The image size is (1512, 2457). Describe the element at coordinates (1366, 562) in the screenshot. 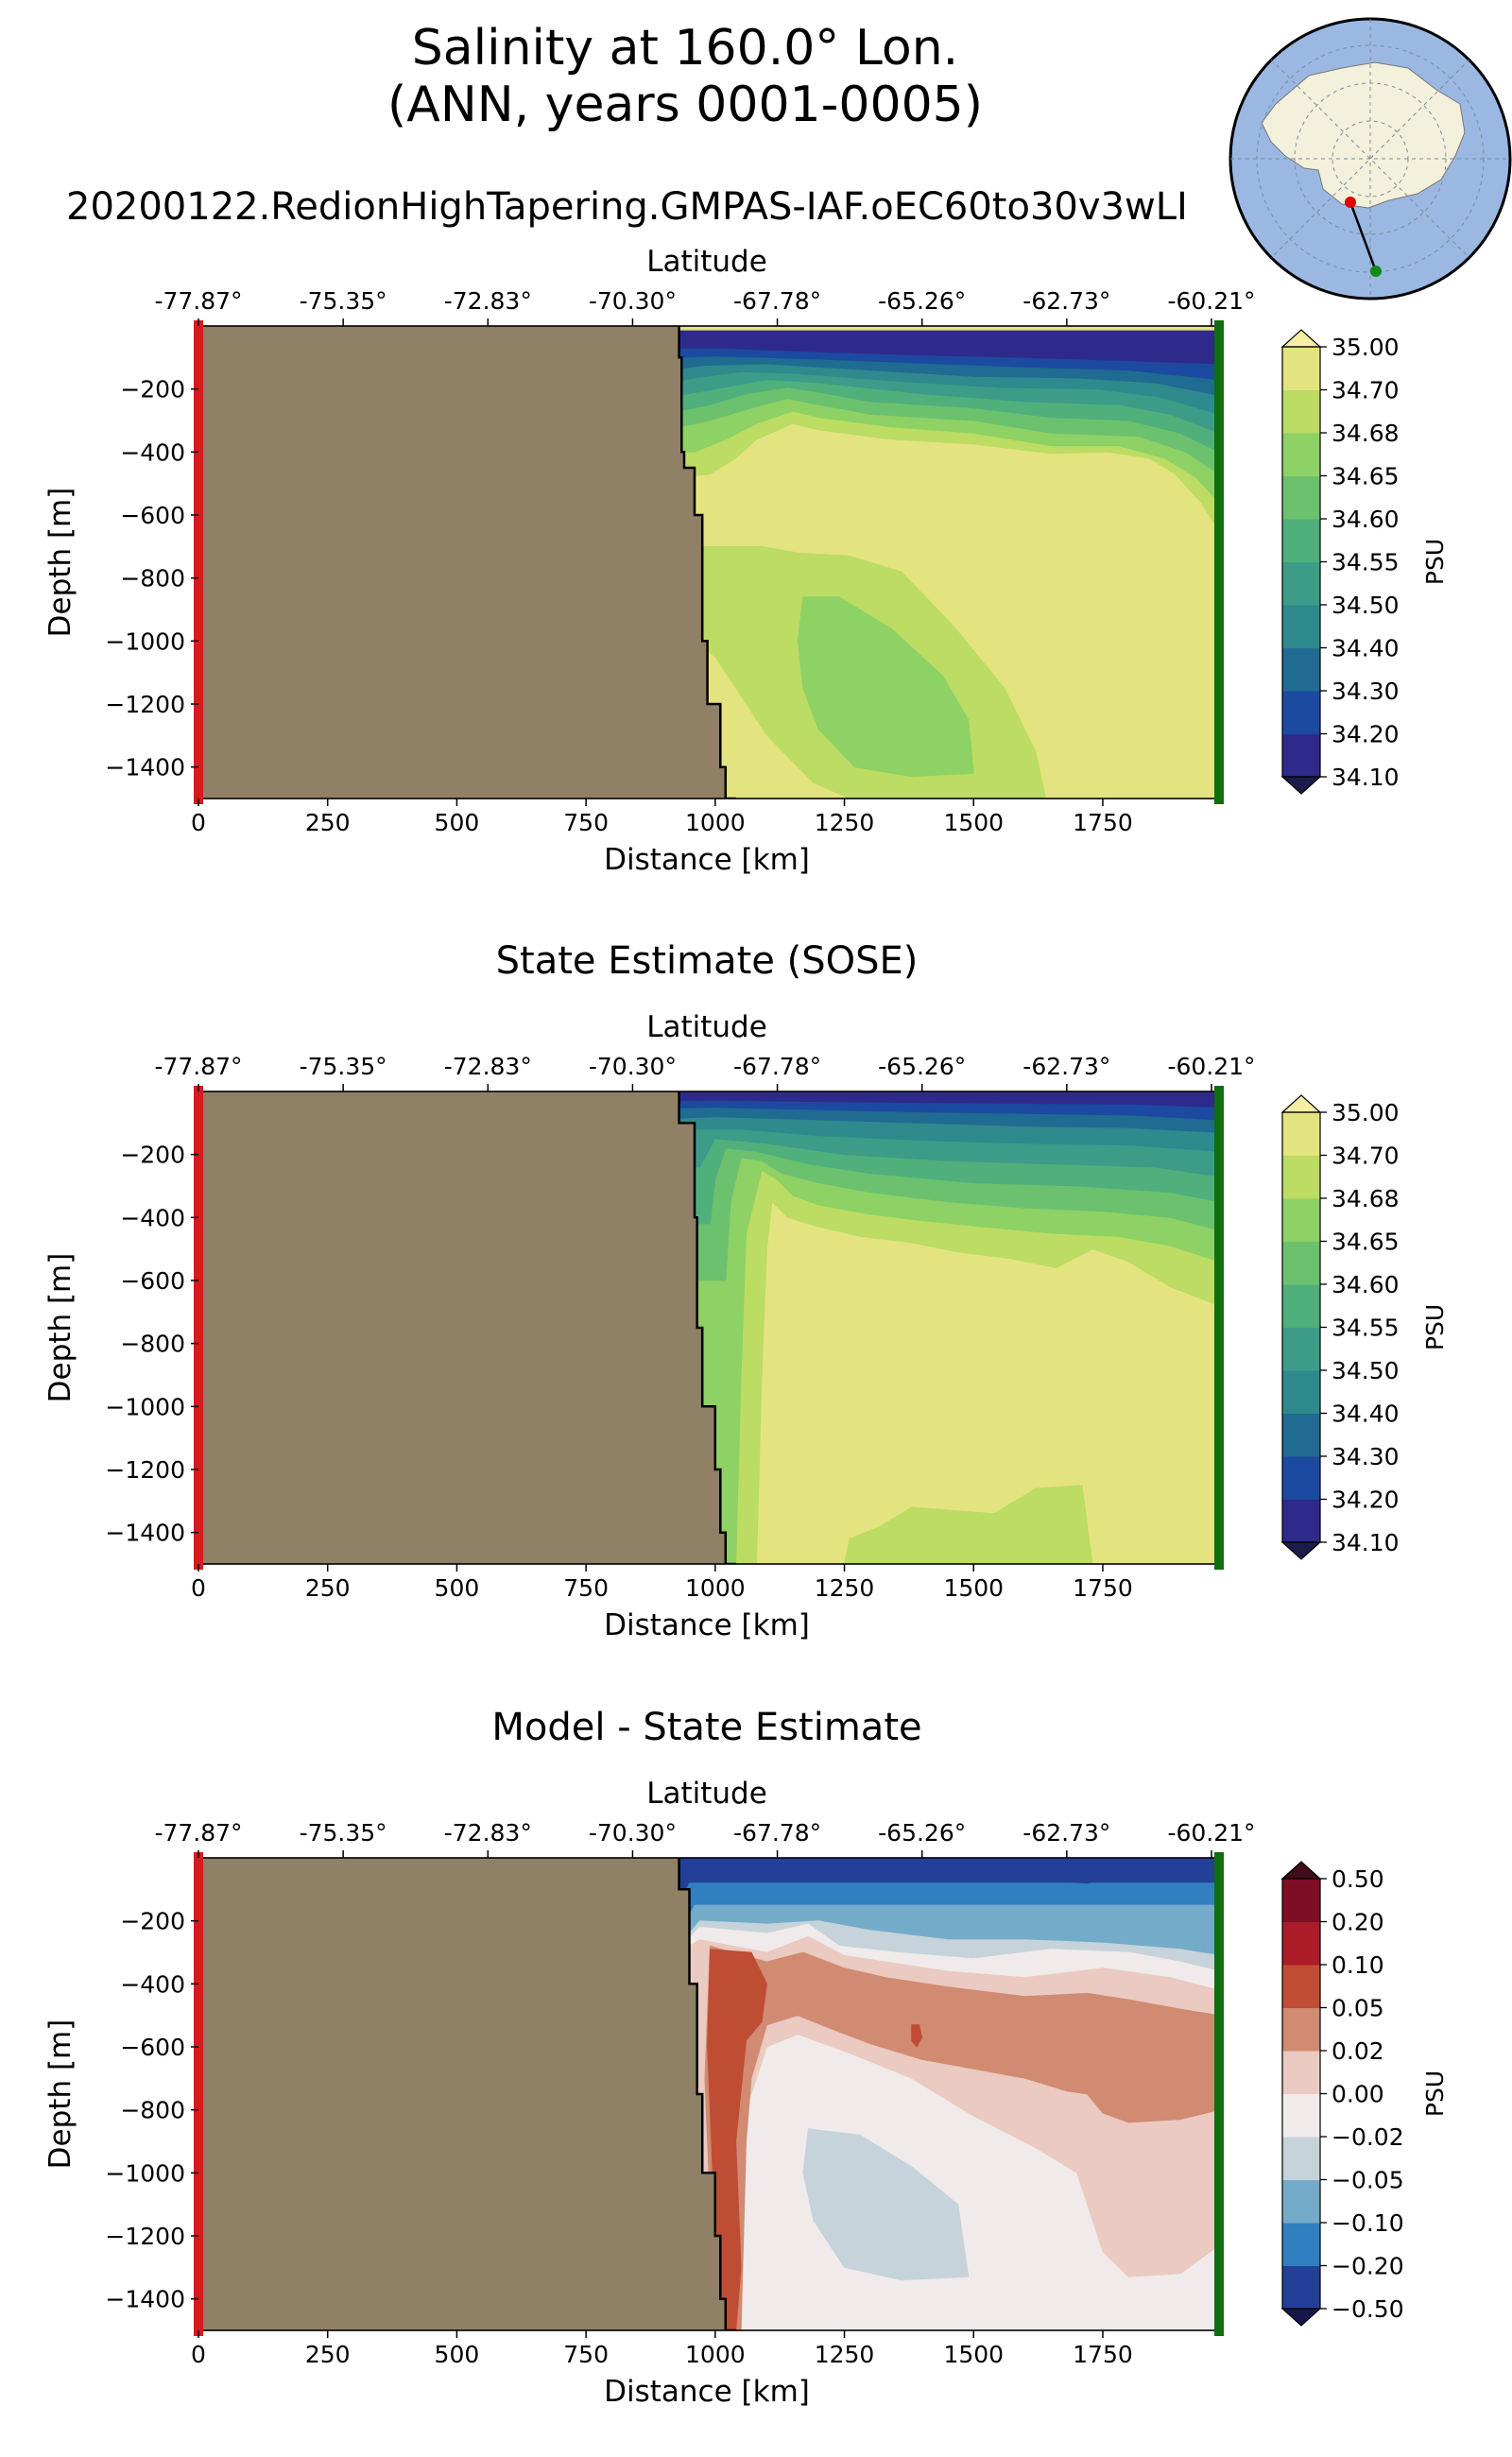

I see `colorbar-tick-label: 34.55` at that location.